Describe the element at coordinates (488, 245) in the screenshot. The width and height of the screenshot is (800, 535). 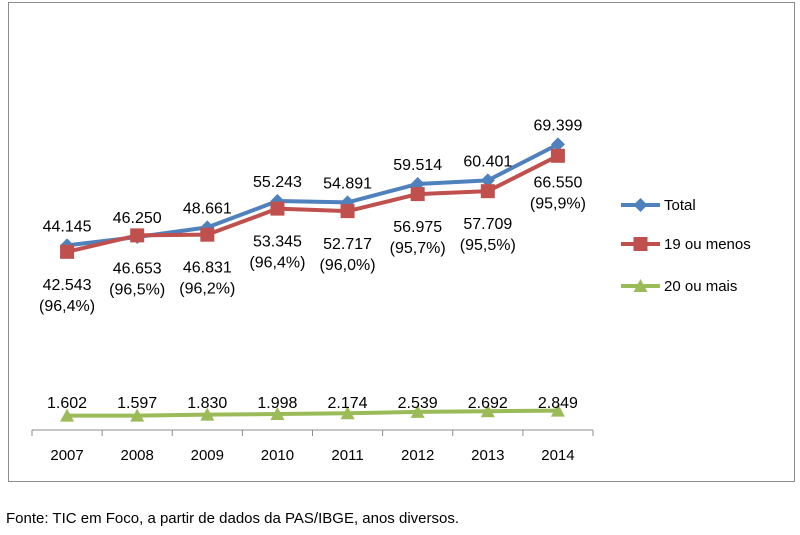
I see `share-label-19-ou-menos: (95,5%)` at that location.